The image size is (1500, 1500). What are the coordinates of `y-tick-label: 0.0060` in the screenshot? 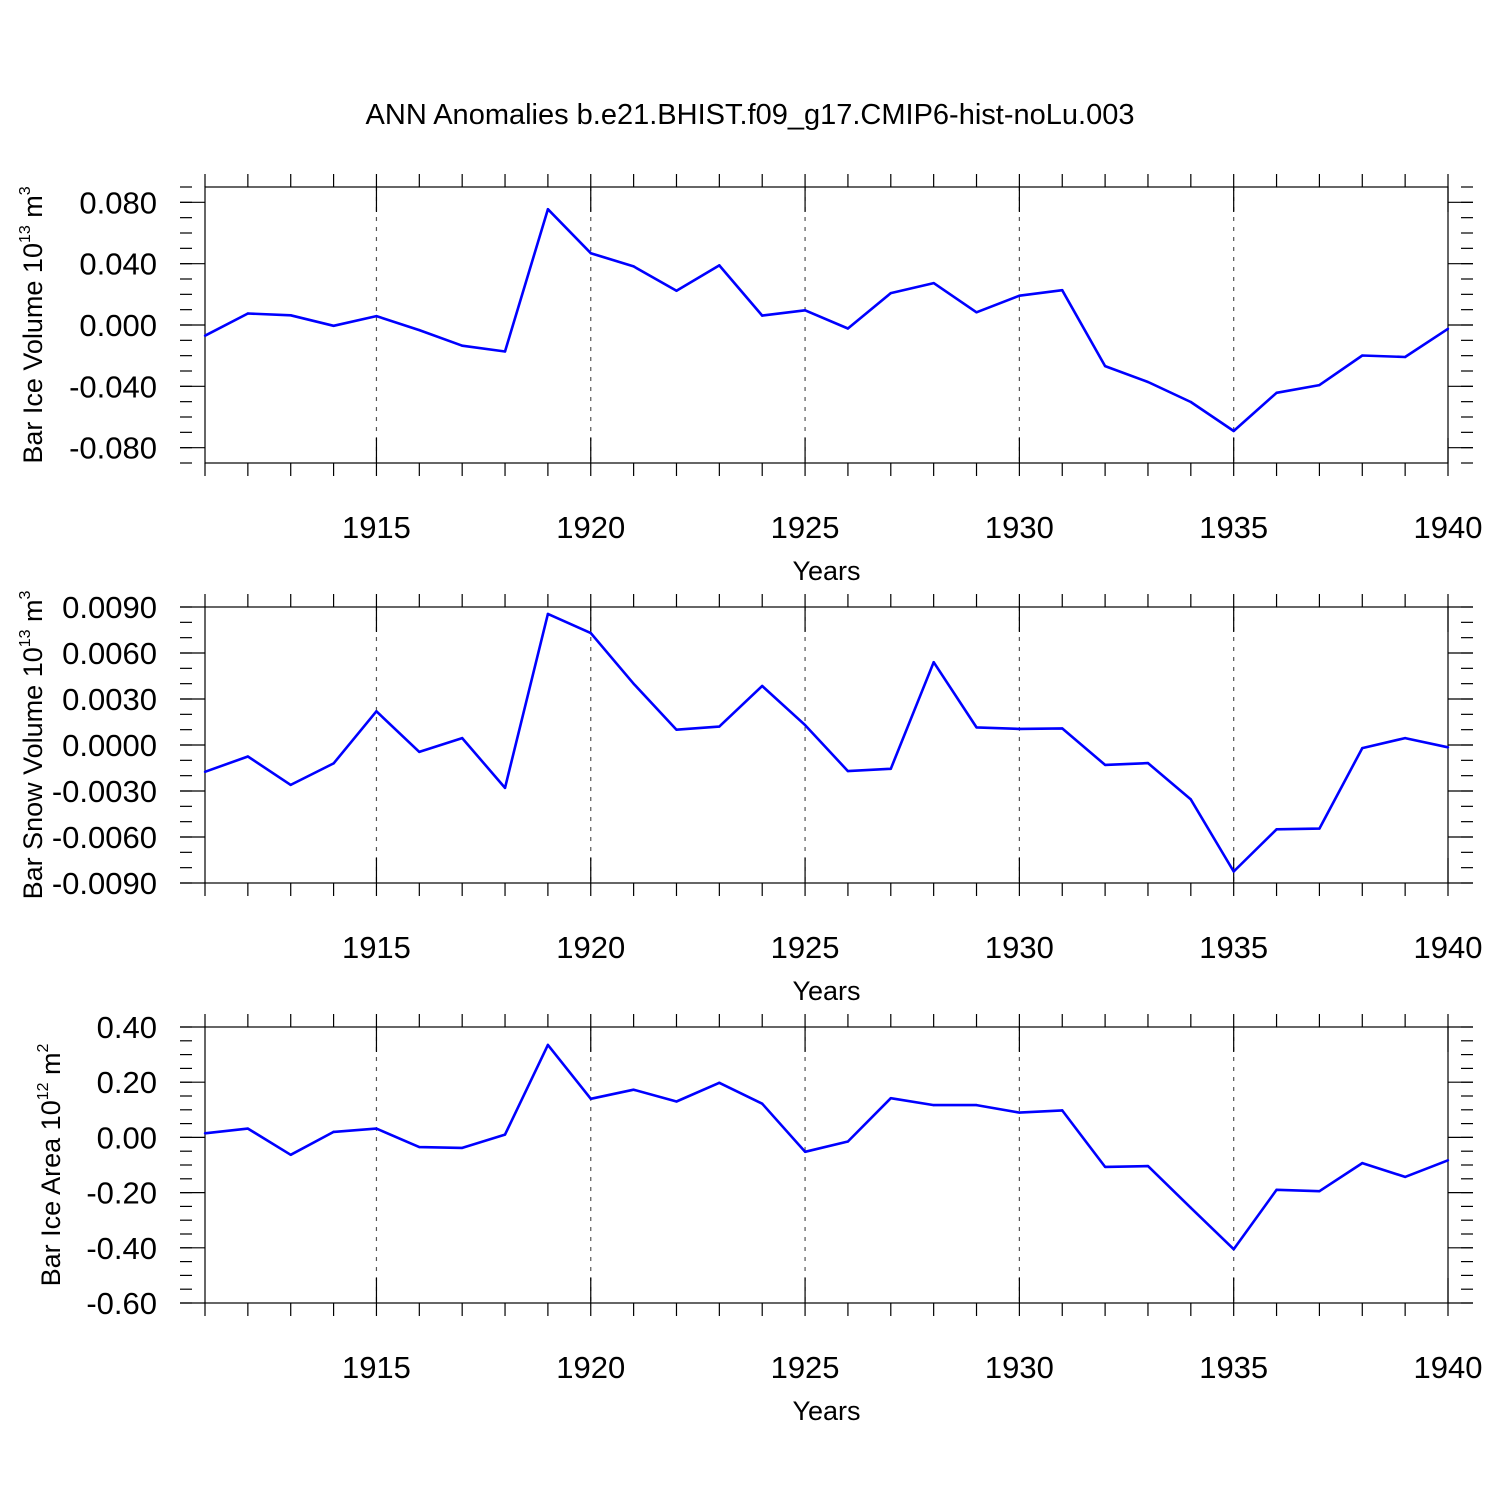 It's located at (109, 653).